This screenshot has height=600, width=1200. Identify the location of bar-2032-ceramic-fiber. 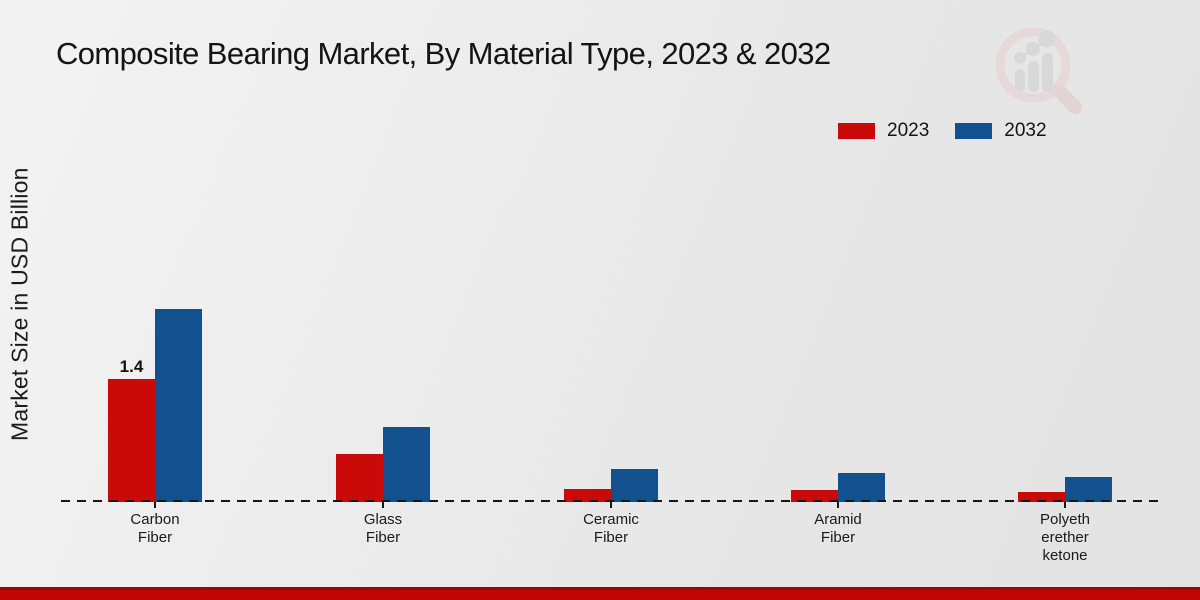
(634, 485).